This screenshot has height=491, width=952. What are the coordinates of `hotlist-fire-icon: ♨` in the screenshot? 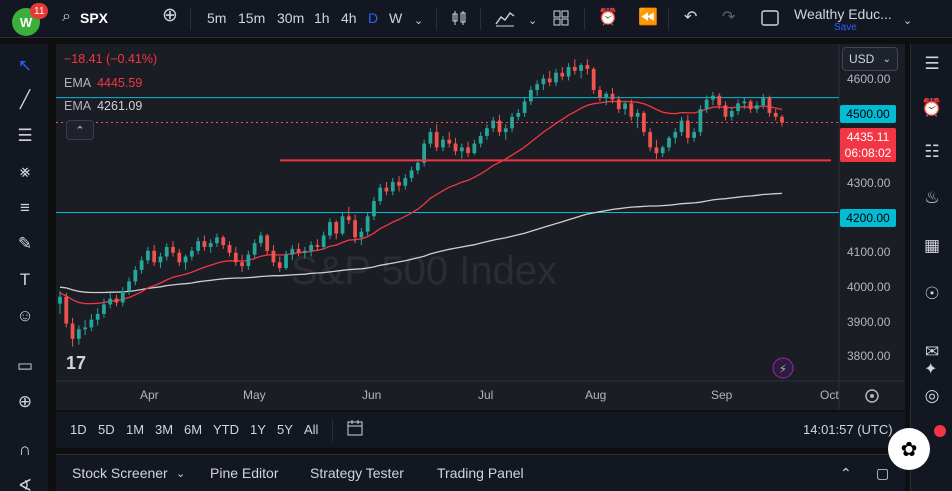 It's located at (932, 197).